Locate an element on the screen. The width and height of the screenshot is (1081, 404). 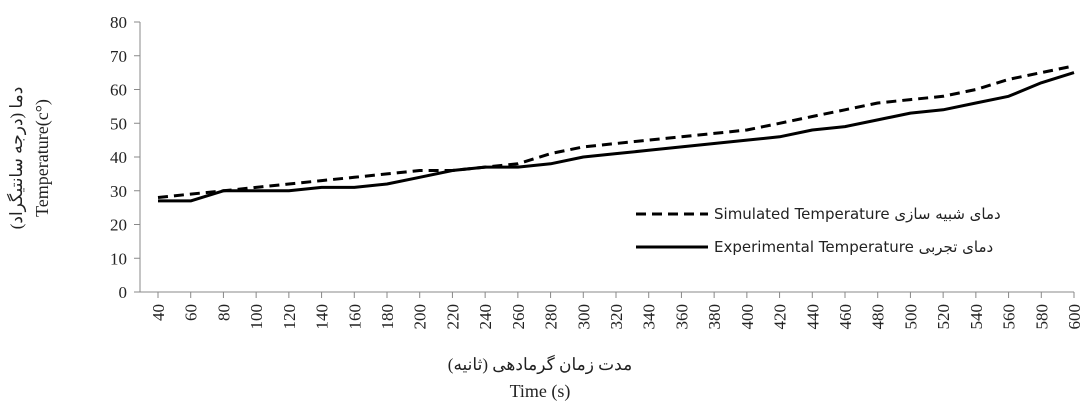
y-axis-title-en: Temperature(c°) is located at coordinates (42, 158).